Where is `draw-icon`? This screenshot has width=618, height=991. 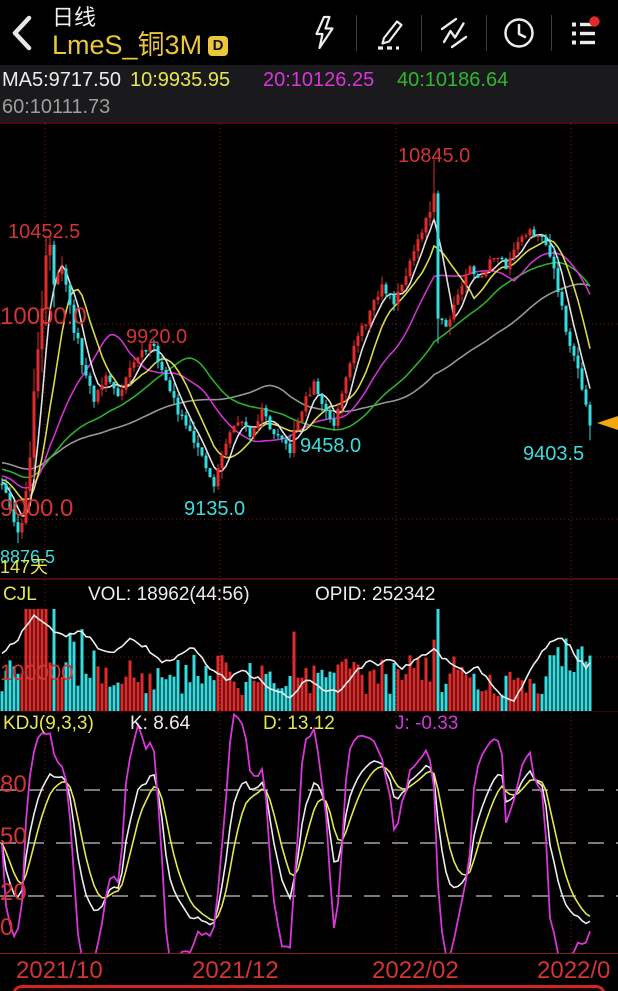 draw-icon is located at coordinates (390, 34).